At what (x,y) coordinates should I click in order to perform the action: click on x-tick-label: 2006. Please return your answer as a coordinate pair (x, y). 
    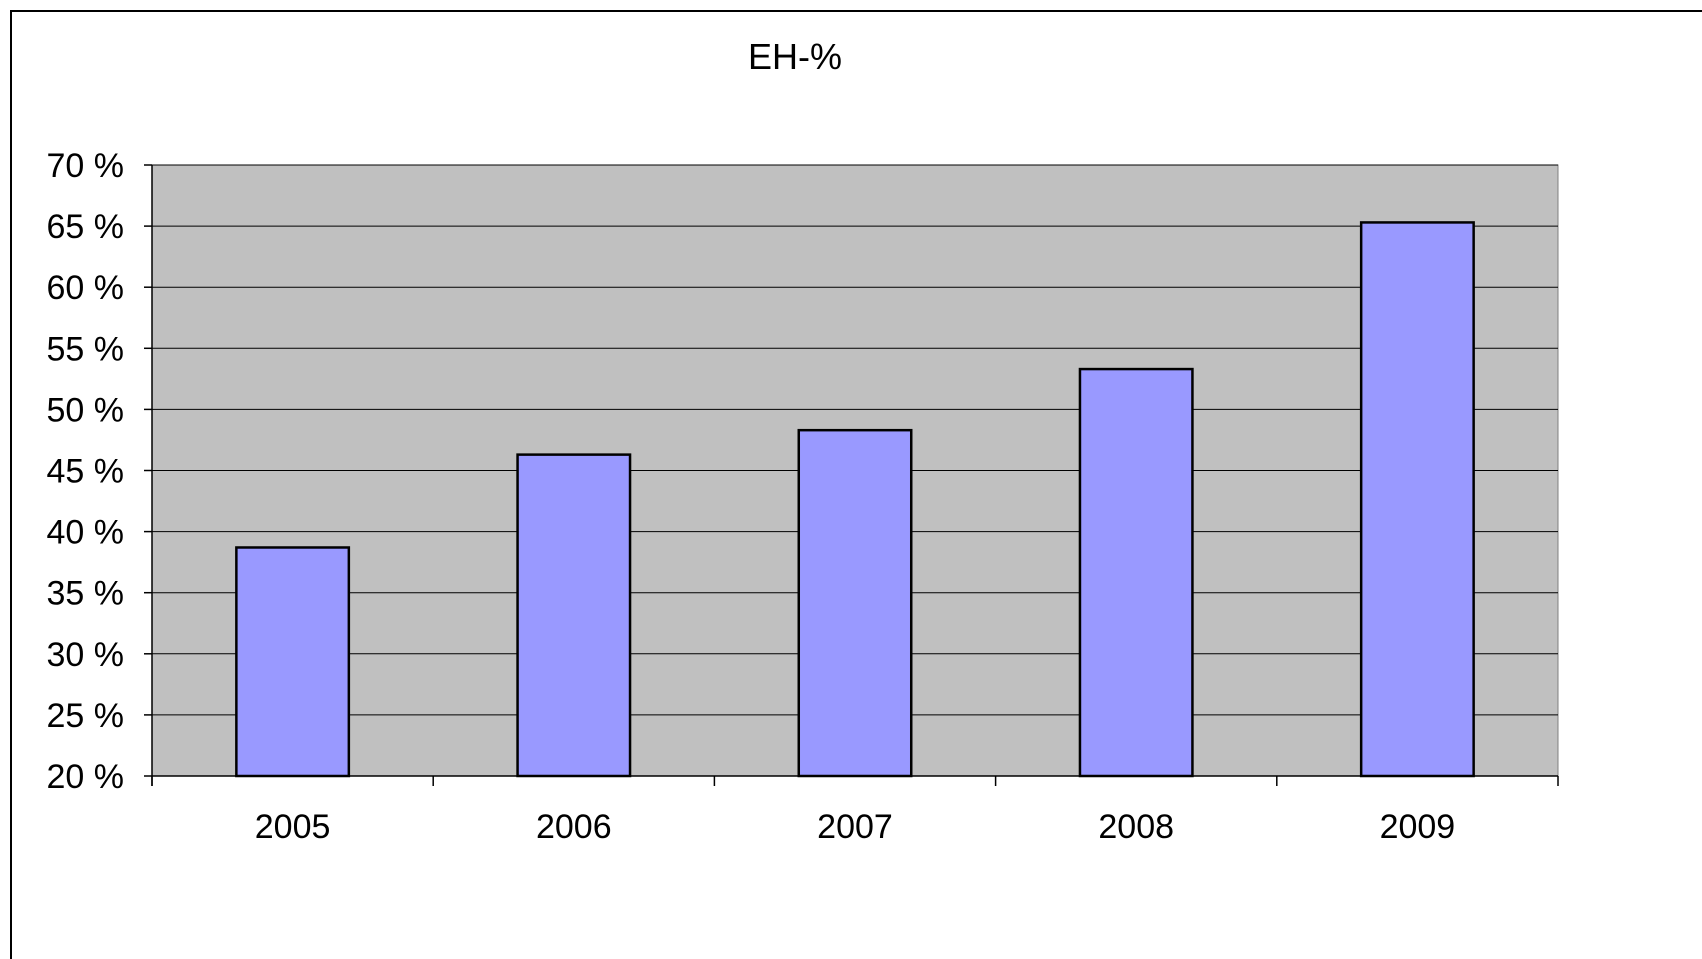
    Looking at the image, I should click on (574, 827).